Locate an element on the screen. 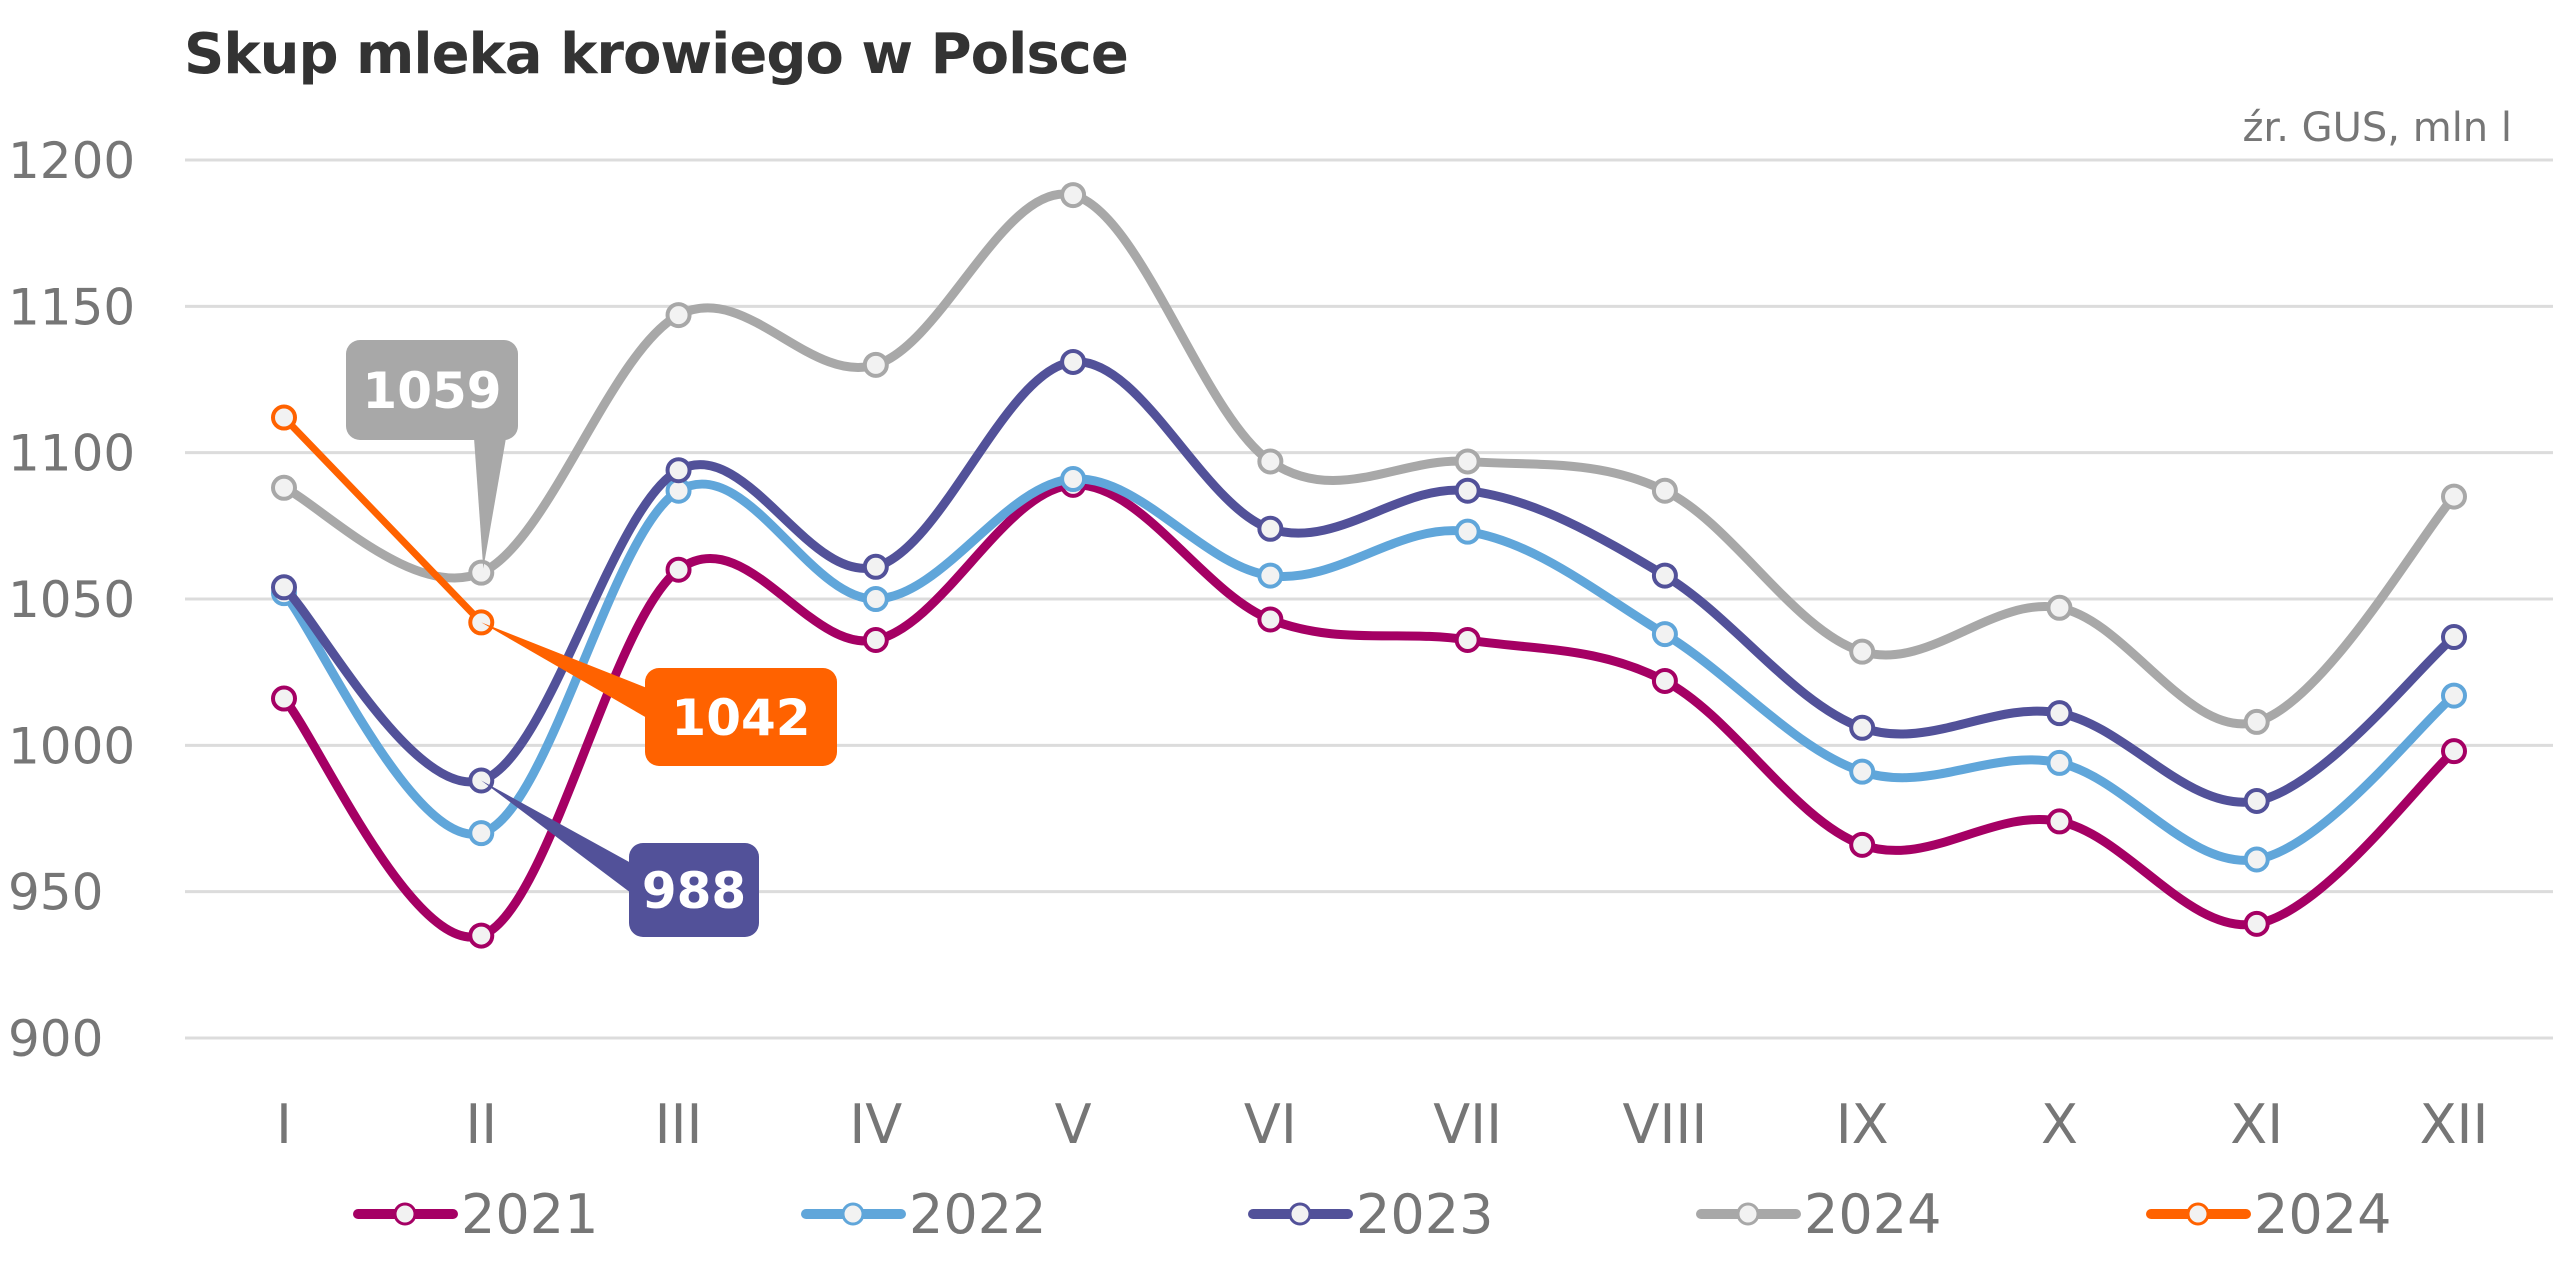  y-tick-label: 1000 is located at coordinates (71, 746).